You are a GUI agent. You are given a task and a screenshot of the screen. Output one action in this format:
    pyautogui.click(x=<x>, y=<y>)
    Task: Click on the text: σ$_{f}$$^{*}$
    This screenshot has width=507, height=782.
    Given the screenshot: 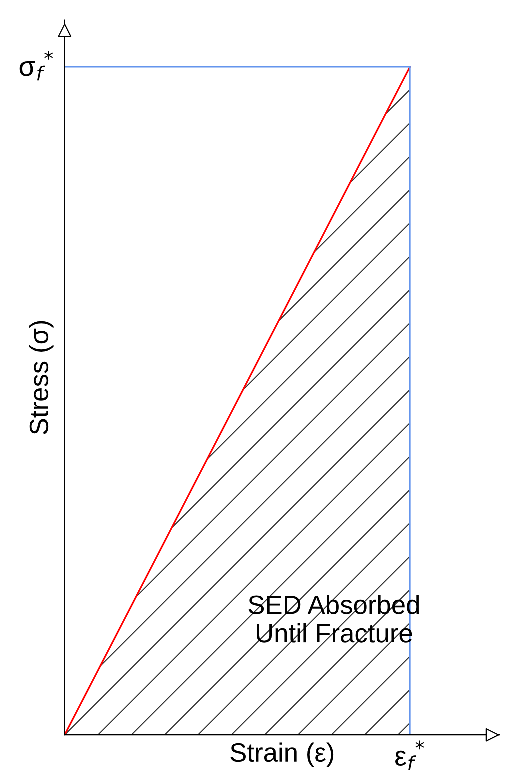 What is the action you would take?
    pyautogui.click(x=37, y=66)
    